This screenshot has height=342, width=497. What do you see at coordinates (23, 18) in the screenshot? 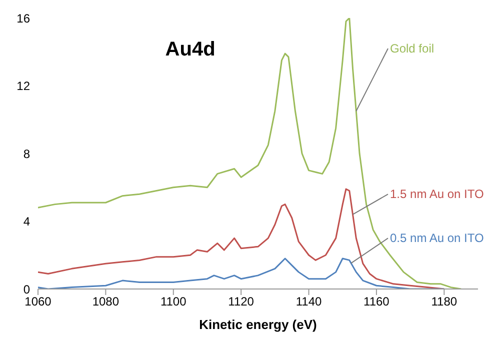
I see `y-tick-label: 16` at bounding box center [23, 18].